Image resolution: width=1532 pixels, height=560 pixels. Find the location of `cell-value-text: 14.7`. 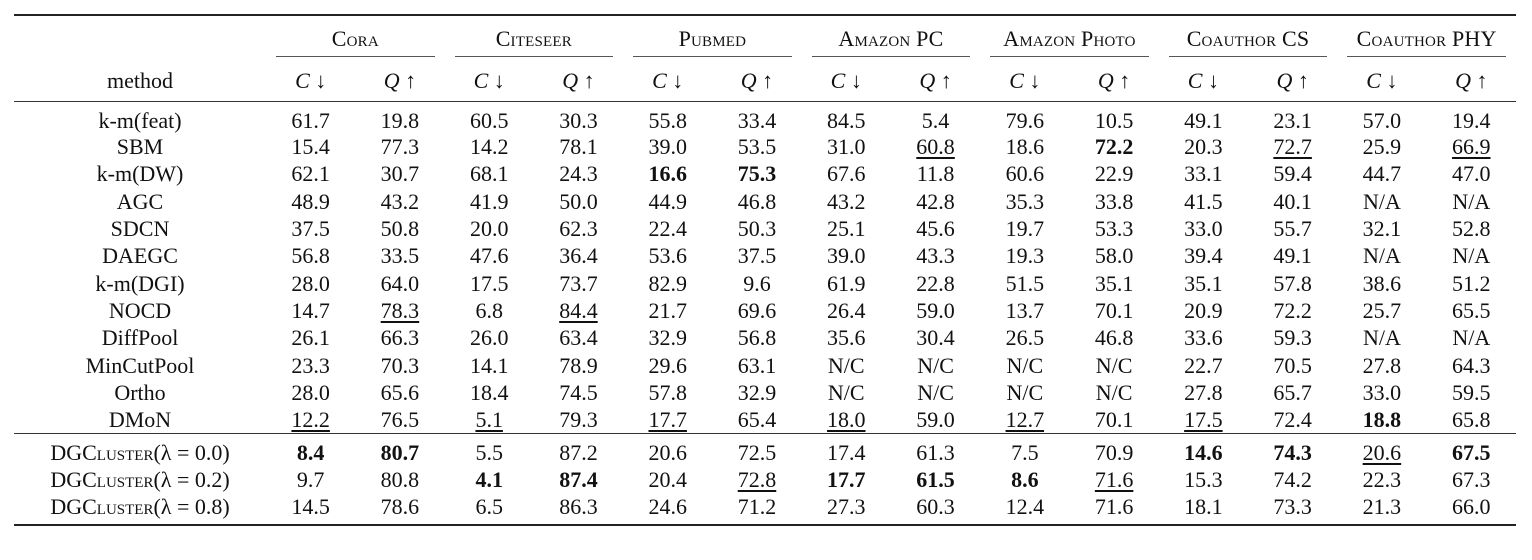

cell-value-text: 14.7 is located at coordinates (310, 310).